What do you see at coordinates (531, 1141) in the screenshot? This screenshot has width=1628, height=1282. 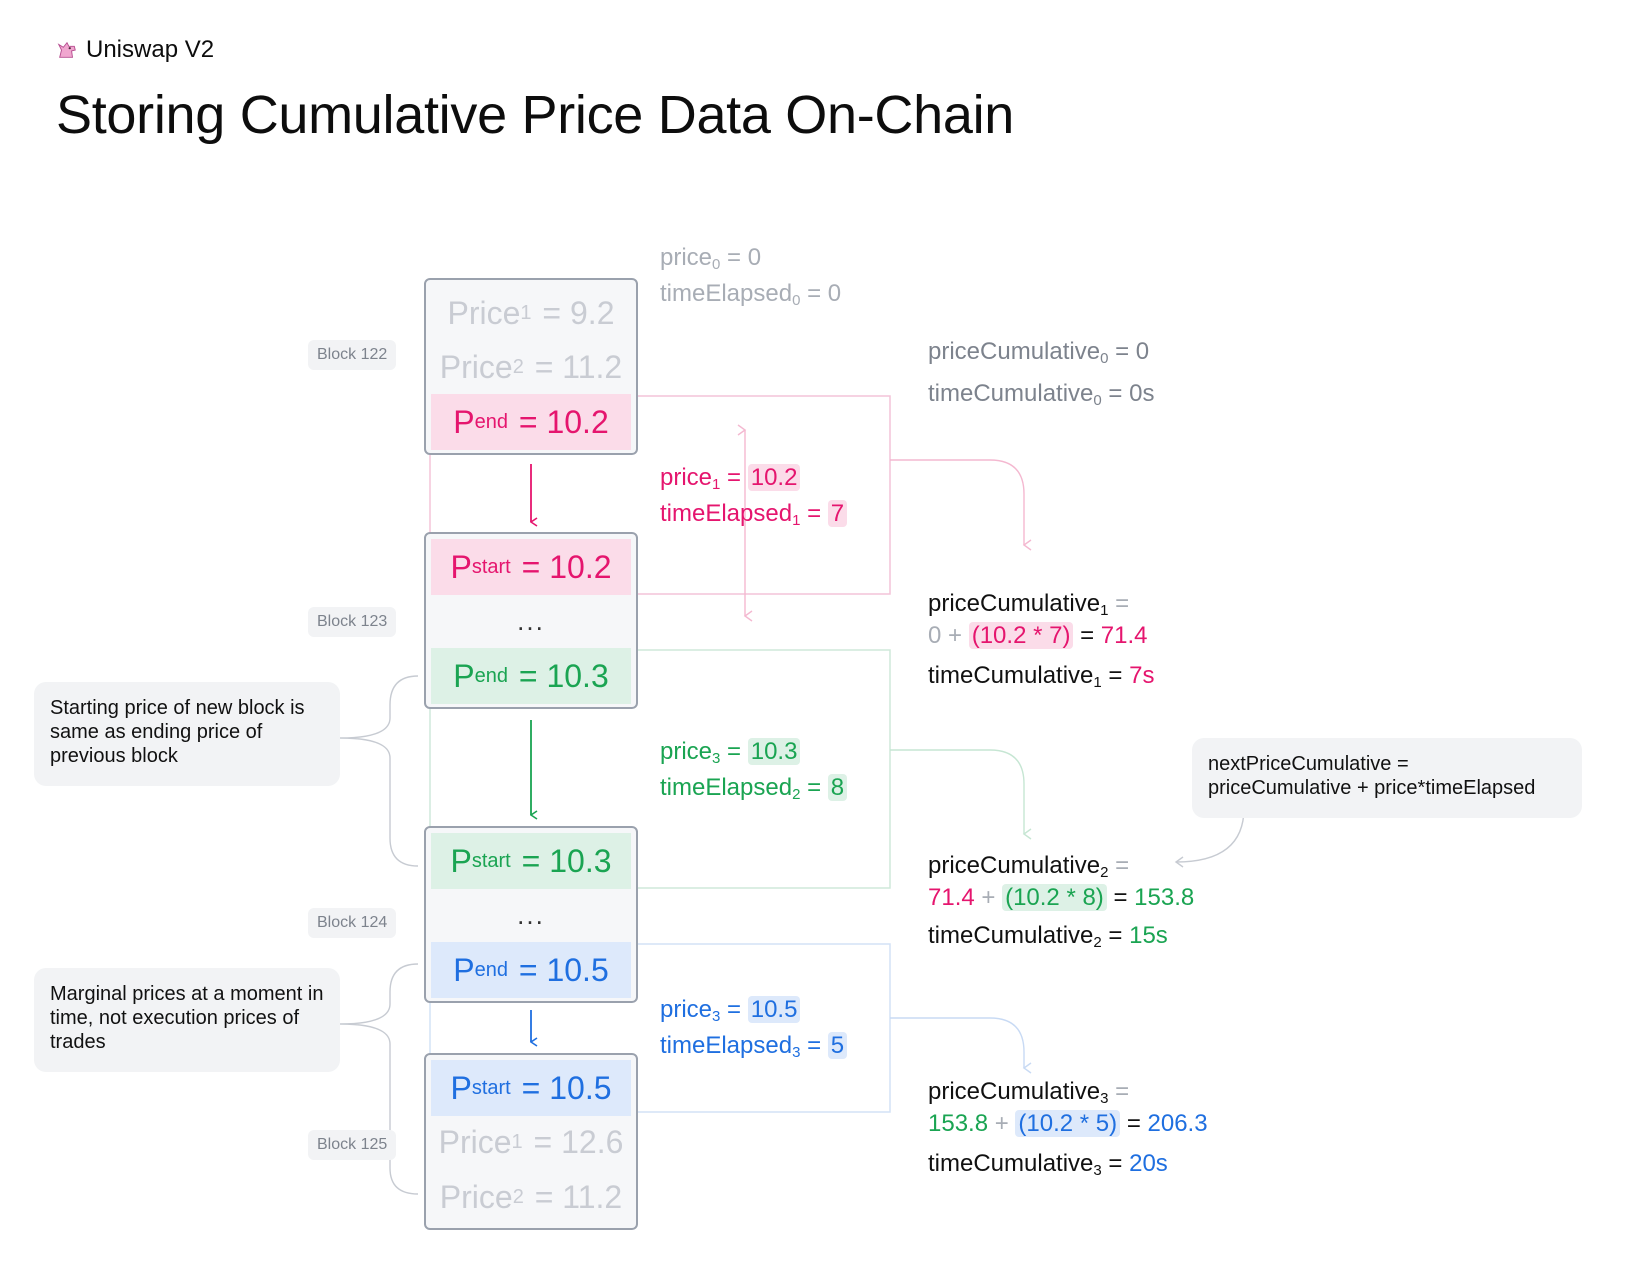 I see `block-125-price-1: Price 1 = 12.6` at bounding box center [531, 1141].